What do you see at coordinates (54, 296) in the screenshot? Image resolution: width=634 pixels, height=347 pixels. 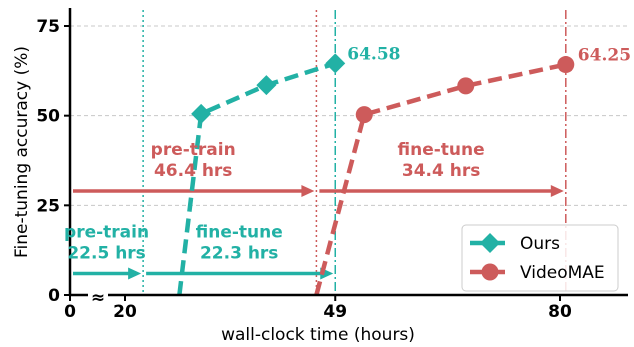 I see `y-tick-label-0: 0` at bounding box center [54, 296].